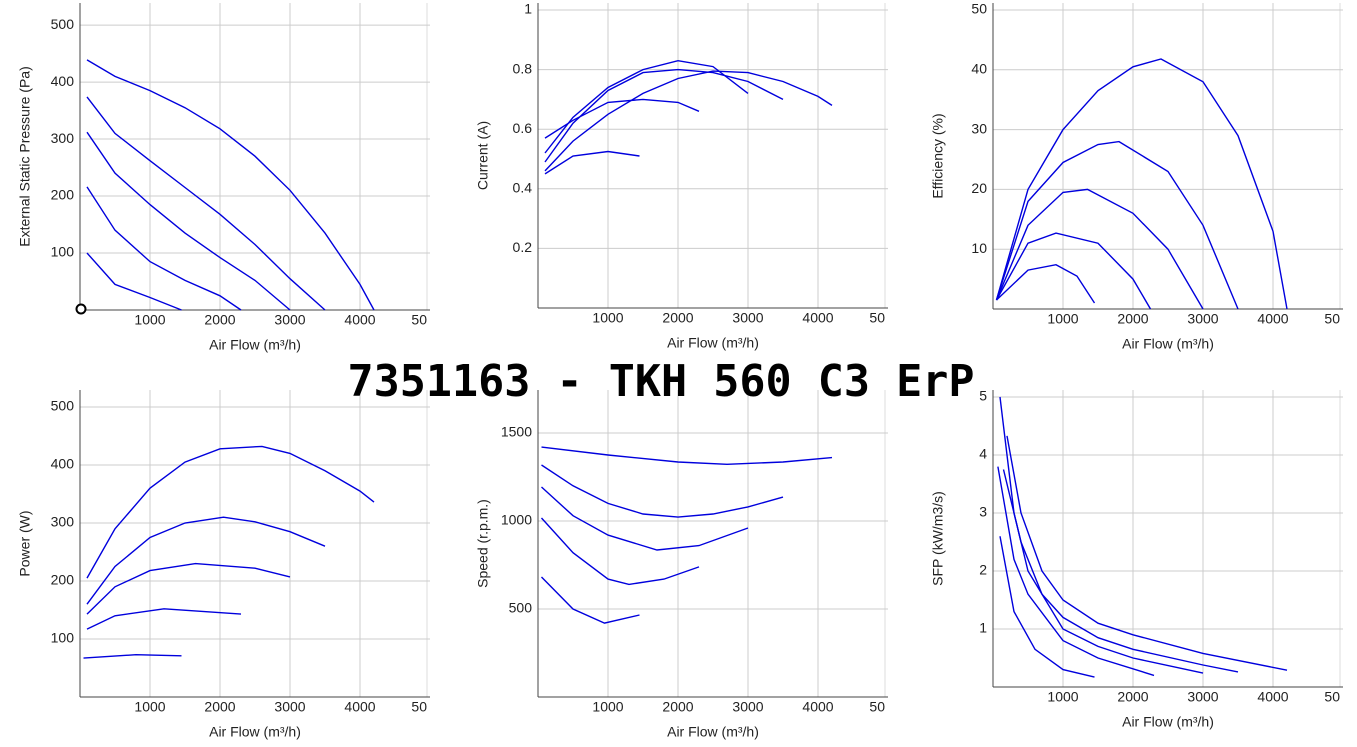 The height and width of the screenshot is (747, 1357). Describe the element at coordinates (938, 155) in the screenshot. I see `y-axis-label: Efficiency (%)` at that location.